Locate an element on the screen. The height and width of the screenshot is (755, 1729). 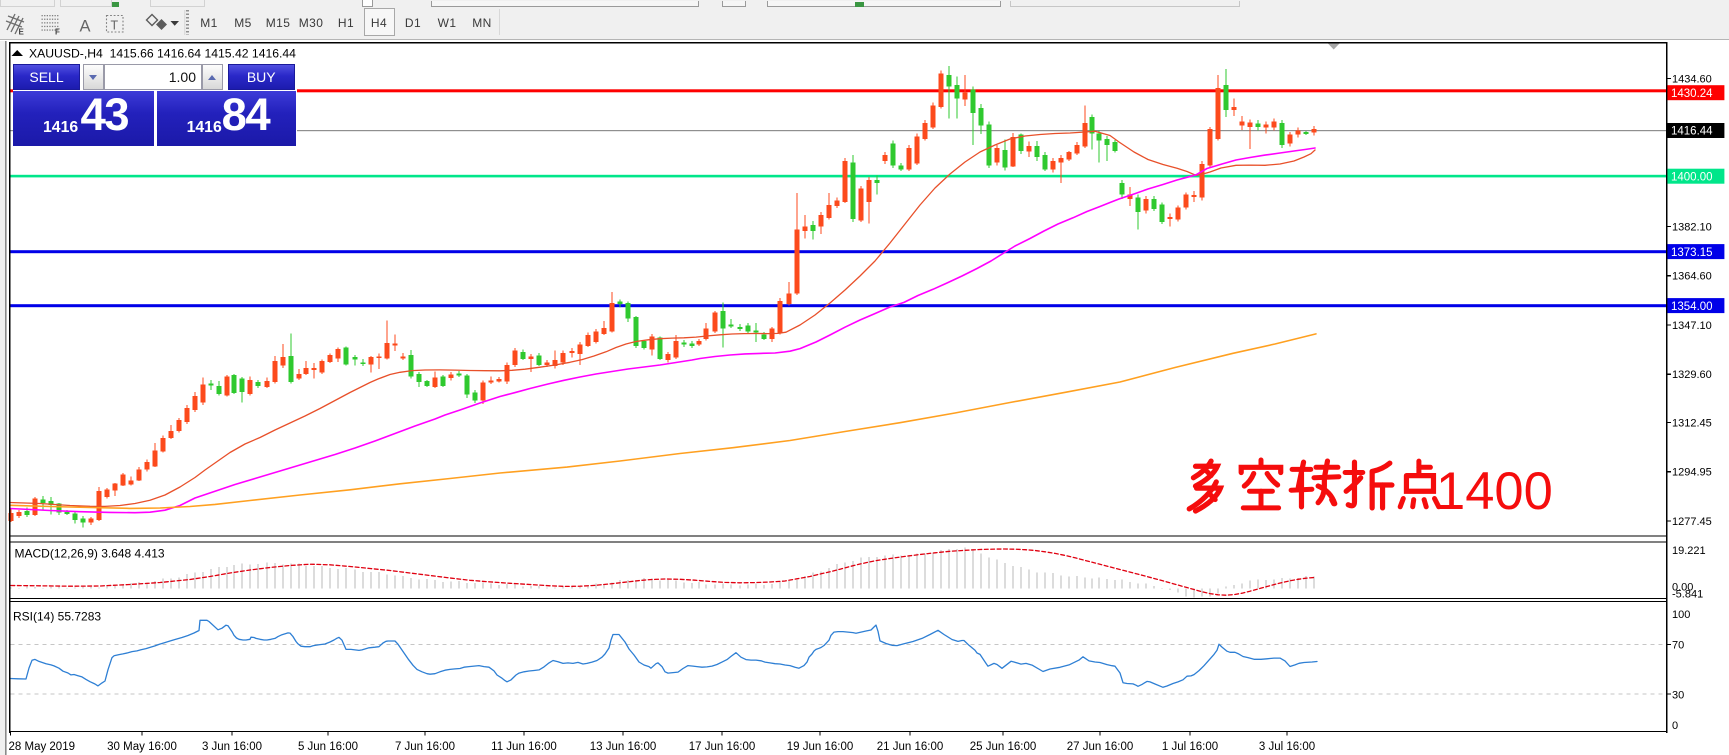
svg-text: F is located at coordinates (57, 32).